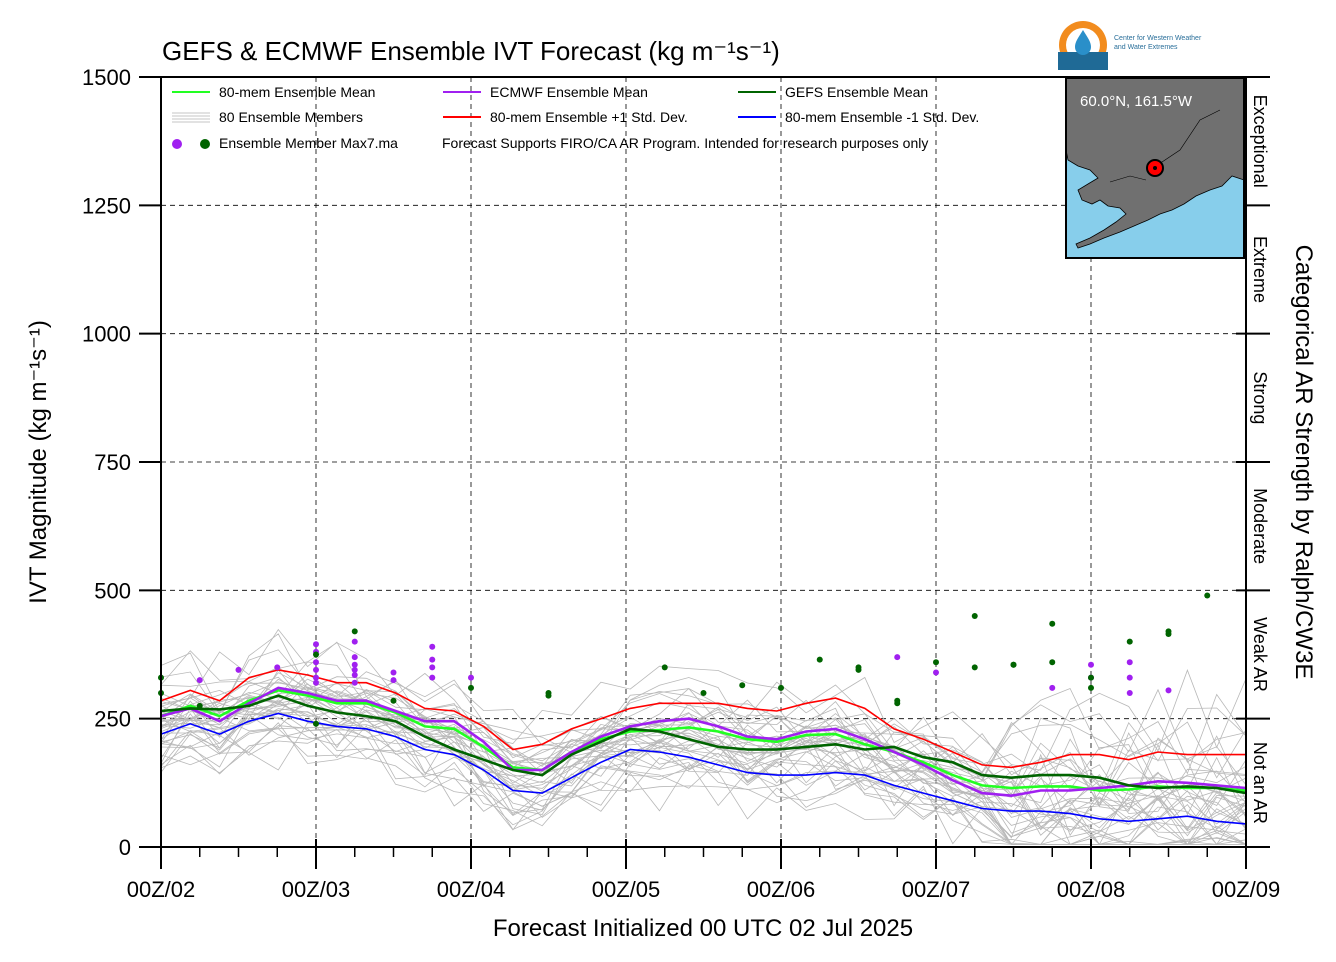  What do you see at coordinates (1260, 141) in the screenshot?
I see `category-label: Exceptional` at bounding box center [1260, 141].